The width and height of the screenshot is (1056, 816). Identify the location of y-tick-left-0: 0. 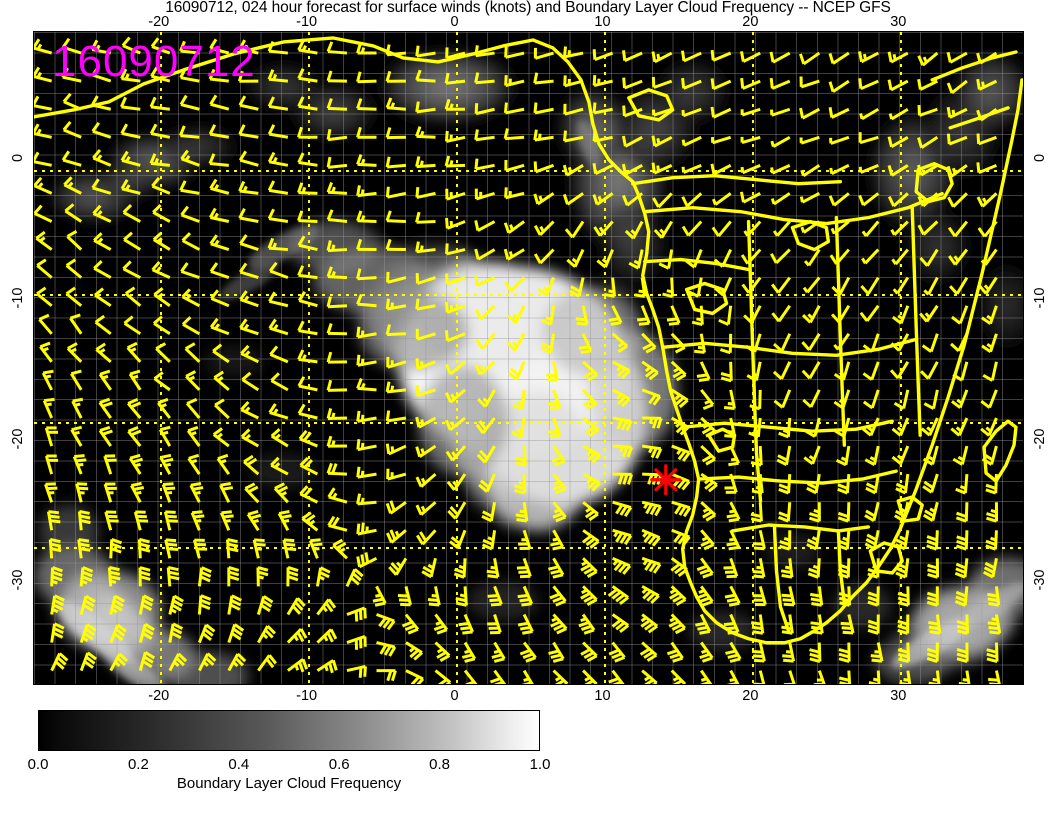
(18, 157).